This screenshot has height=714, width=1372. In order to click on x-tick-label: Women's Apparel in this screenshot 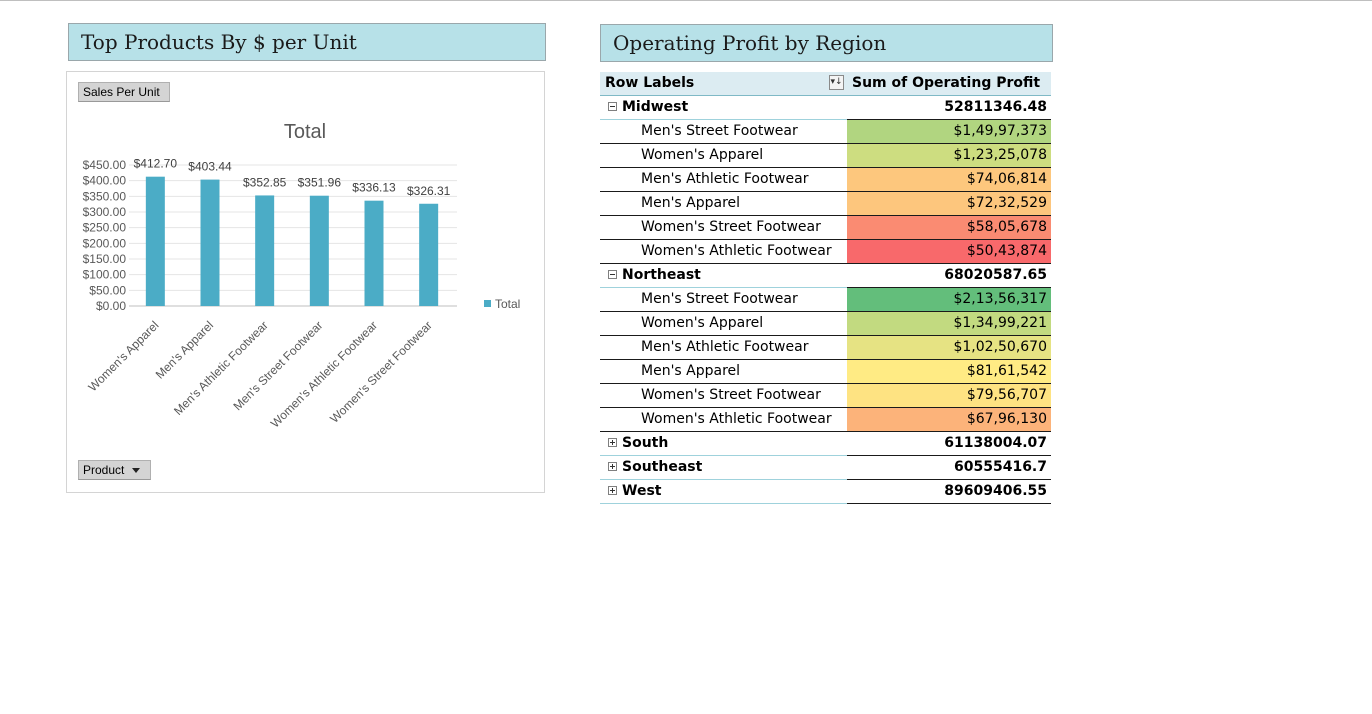, I will do `click(123, 356)`.